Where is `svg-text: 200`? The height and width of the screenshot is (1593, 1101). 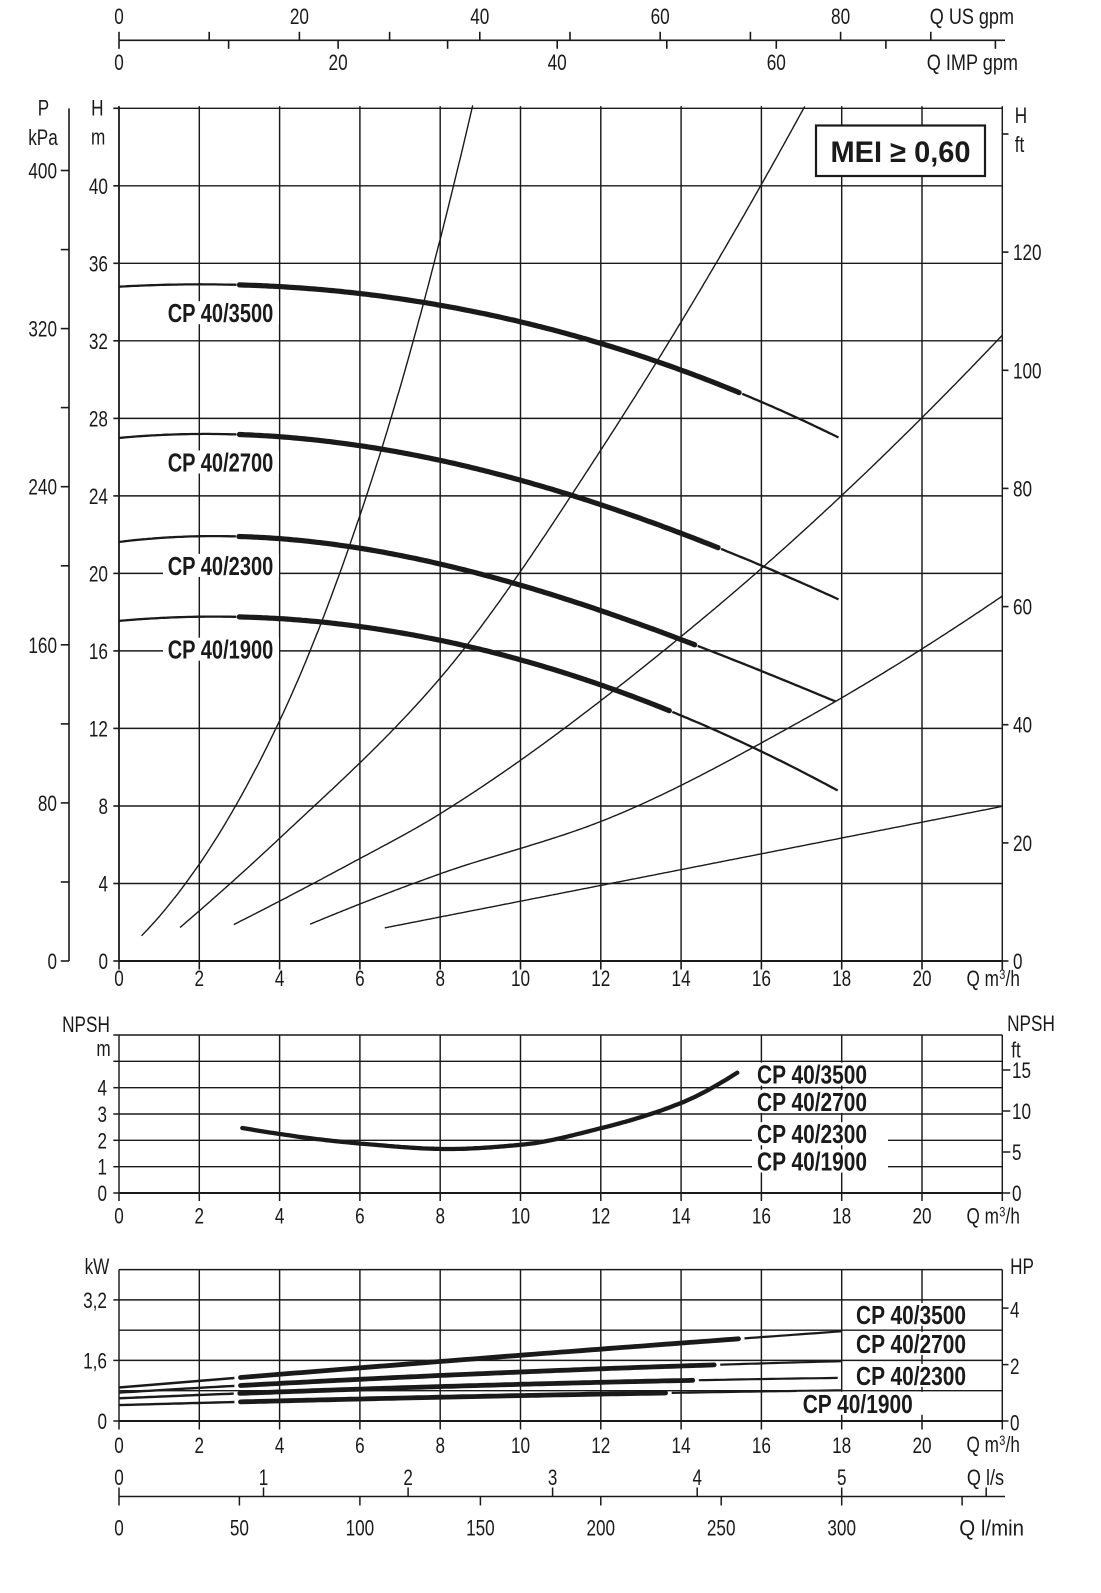
svg-text: 200 is located at coordinates (601, 1528).